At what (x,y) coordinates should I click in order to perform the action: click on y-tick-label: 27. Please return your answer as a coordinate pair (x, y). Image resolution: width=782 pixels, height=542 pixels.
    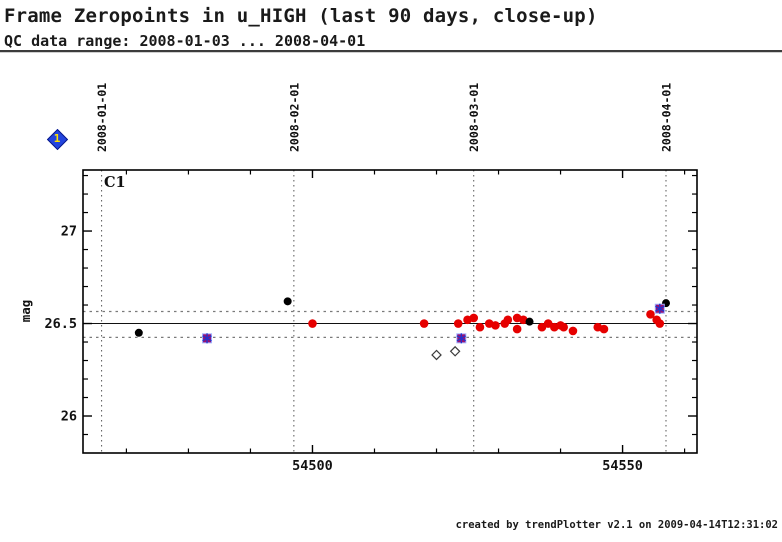
    Looking at the image, I should click on (69, 232).